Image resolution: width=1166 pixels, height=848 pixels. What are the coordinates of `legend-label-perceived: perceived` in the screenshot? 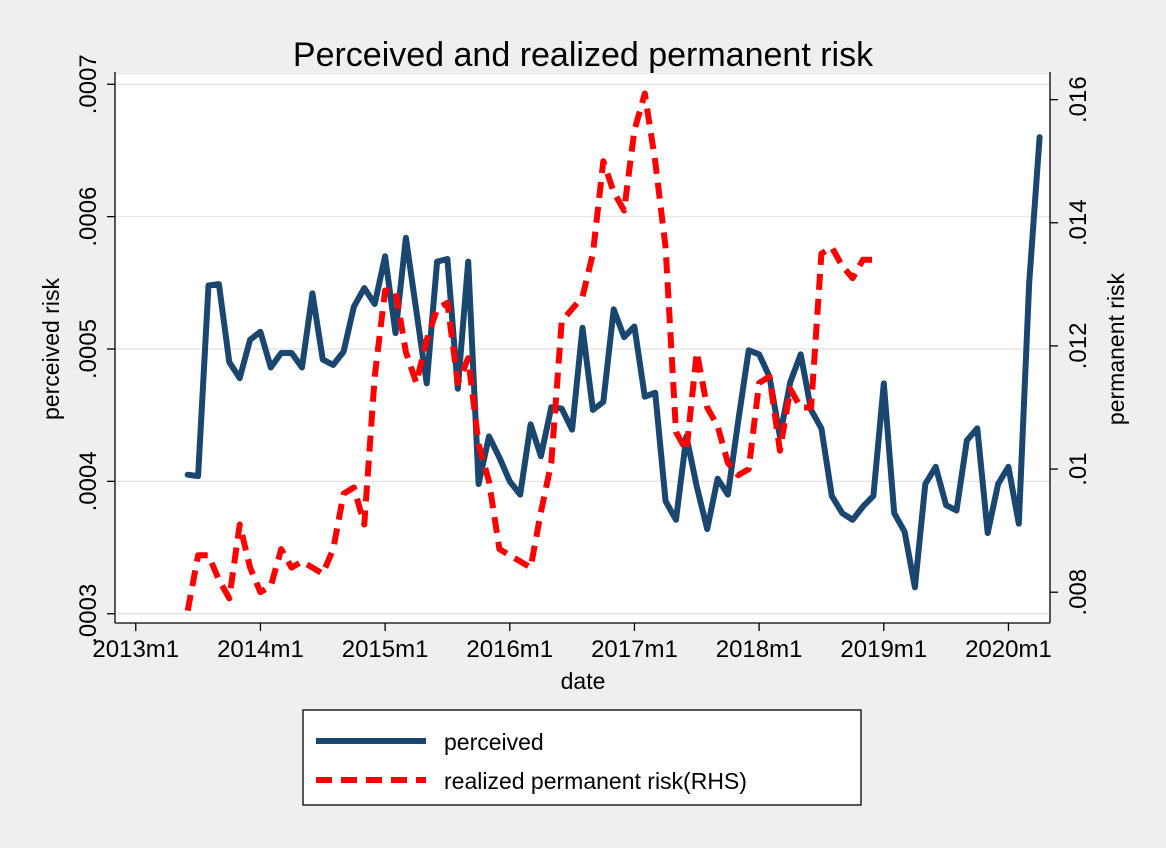 It's located at (494, 742).